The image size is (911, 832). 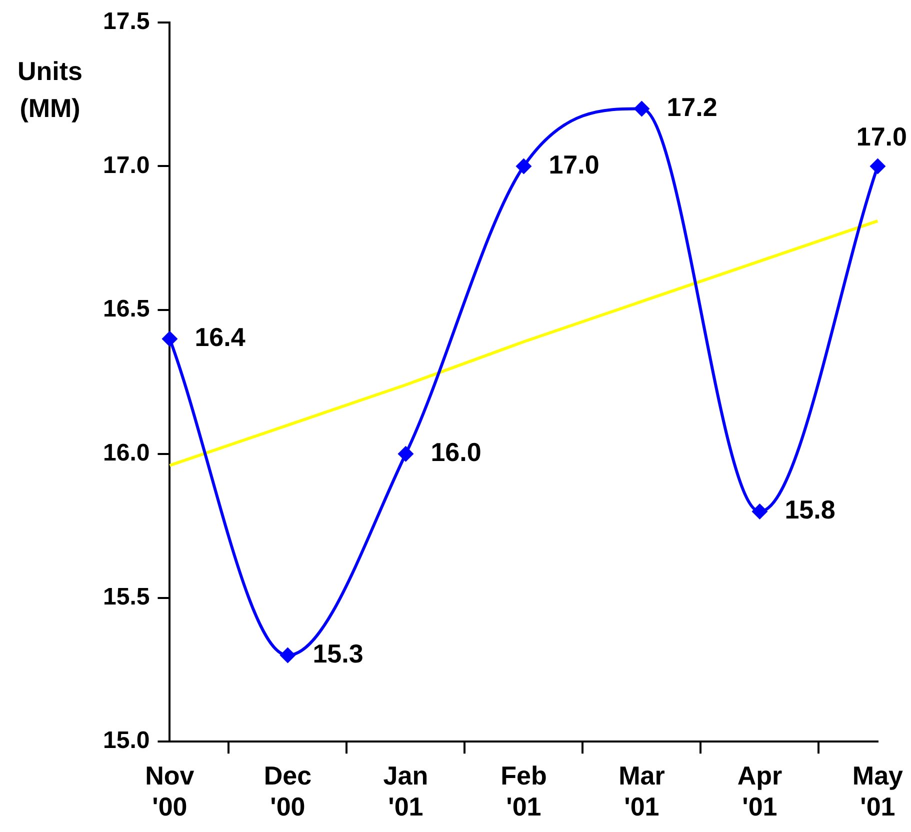 I want to click on x-tick-label: Mar '01, so click(x=641, y=791).